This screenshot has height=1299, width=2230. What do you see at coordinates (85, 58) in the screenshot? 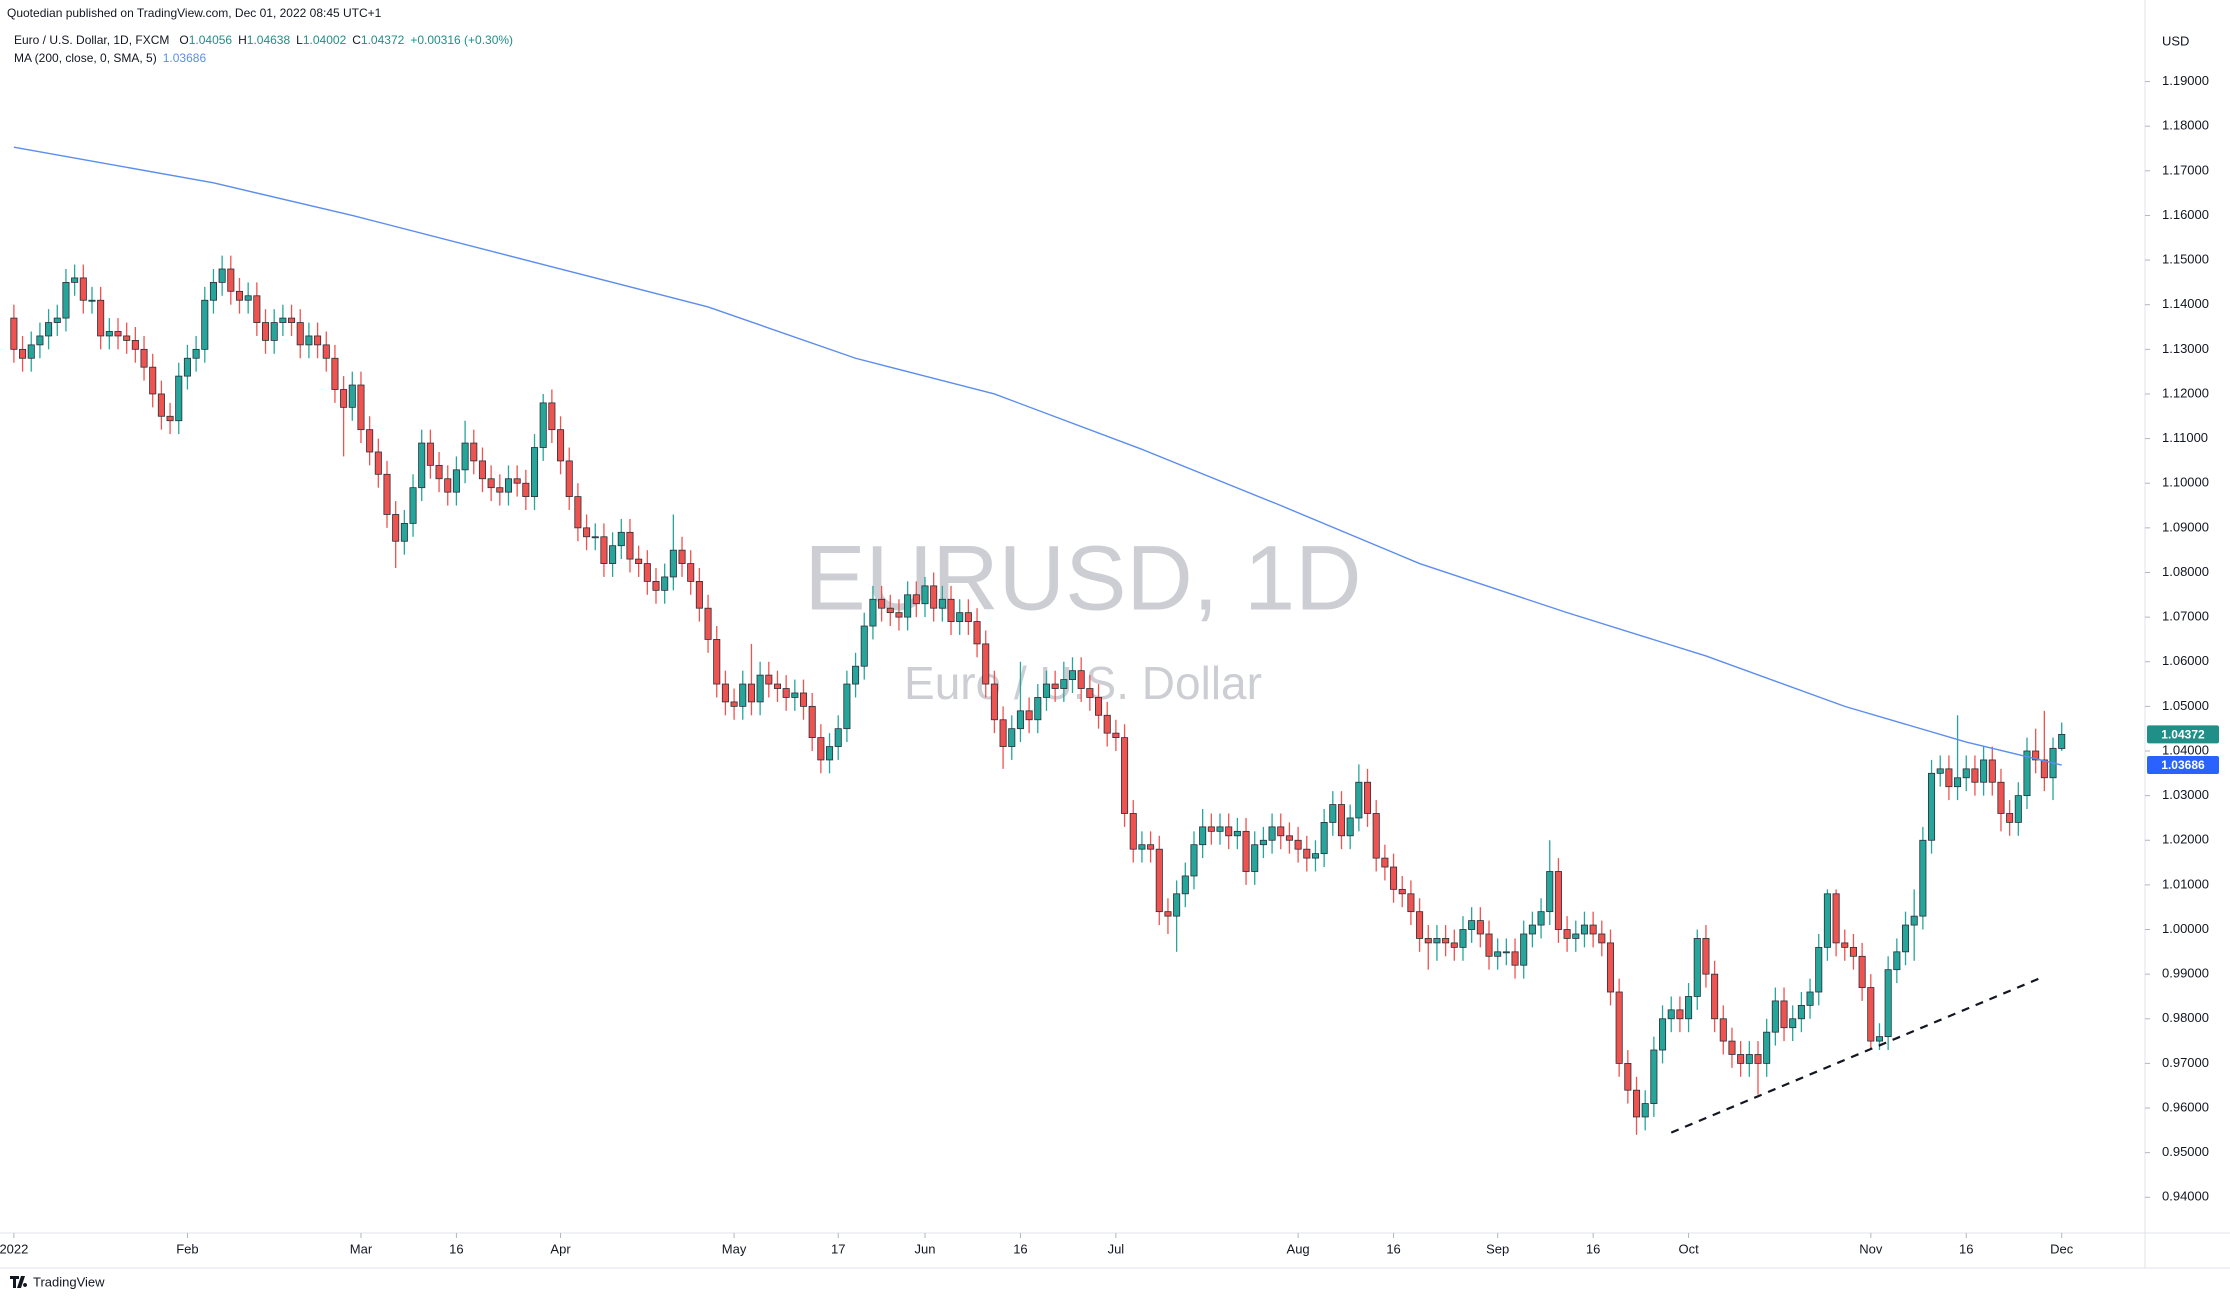
I see `legend-ma-name: MA (200, close, 0, SMA, 5)` at bounding box center [85, 58].